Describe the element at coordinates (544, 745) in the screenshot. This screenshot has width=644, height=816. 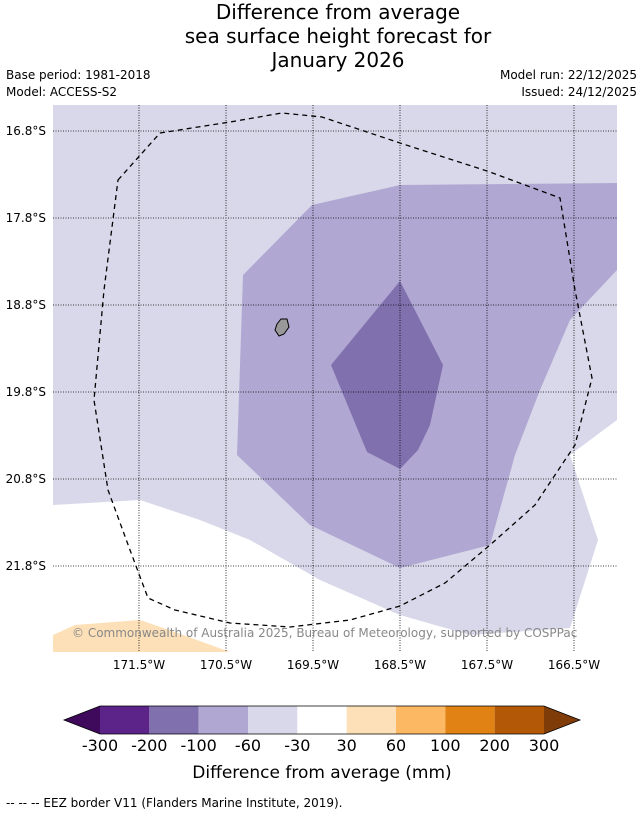
I see `colorbar-tick-label: 300` at that location.